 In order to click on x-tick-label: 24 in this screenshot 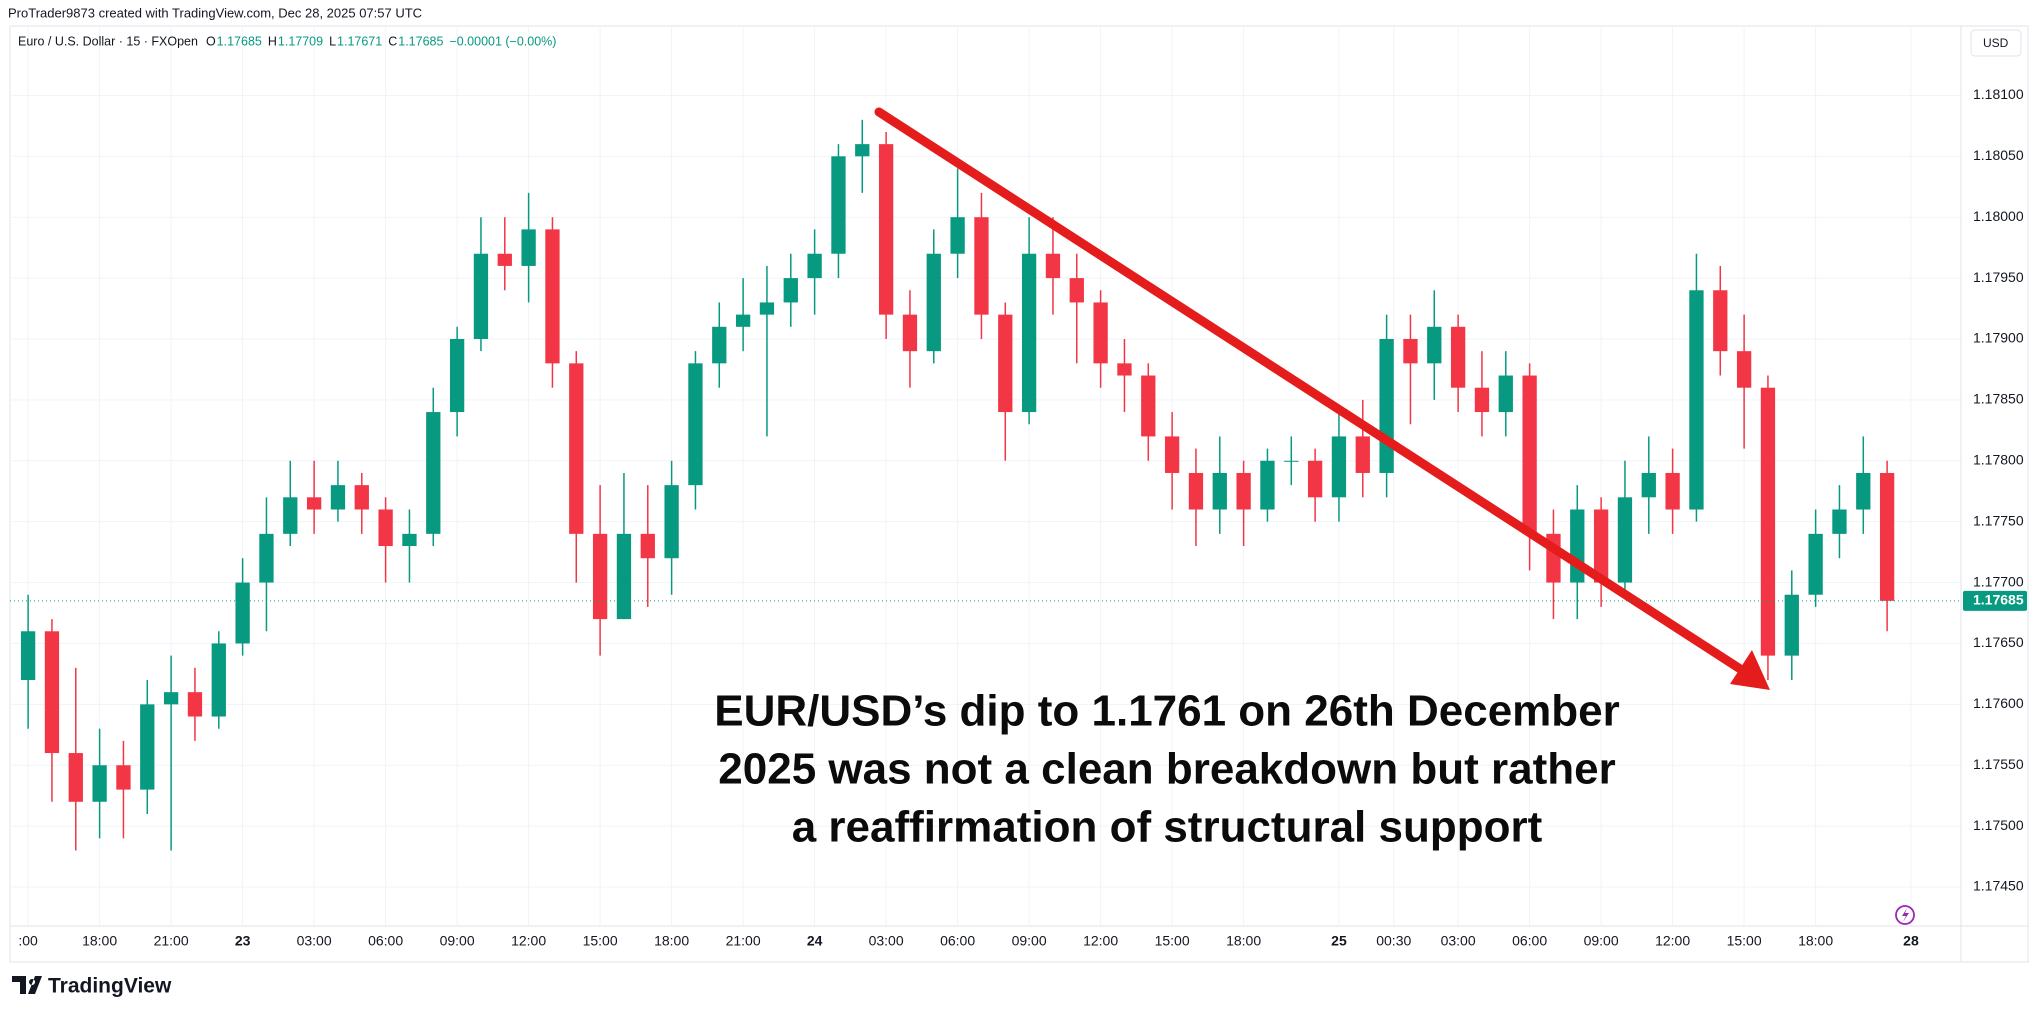, I will do `click(815, 941)`.